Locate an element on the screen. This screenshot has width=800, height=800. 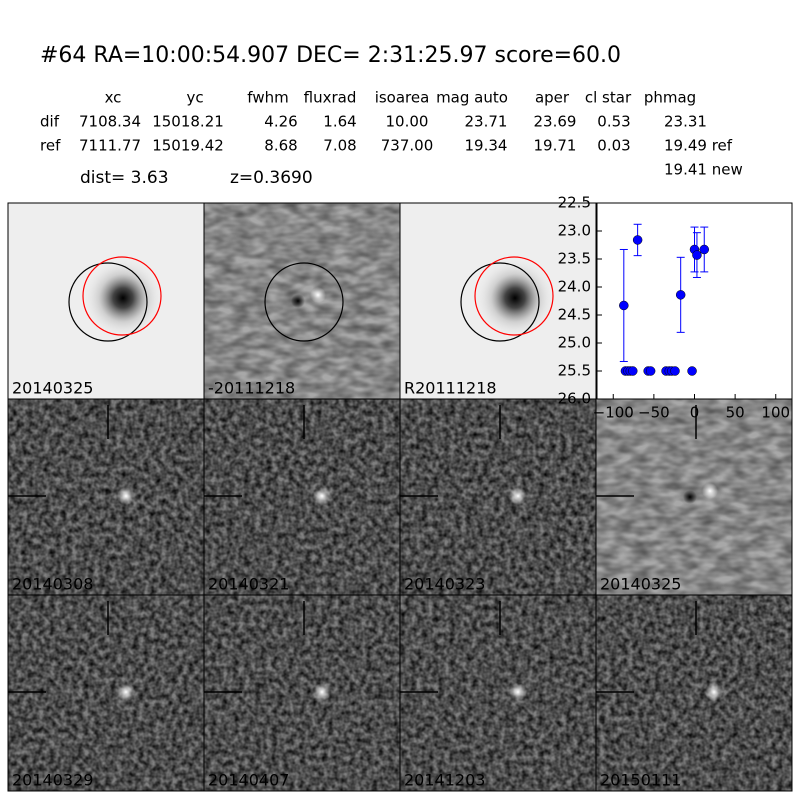
row-label: ref is located at coordinates (50, 146).